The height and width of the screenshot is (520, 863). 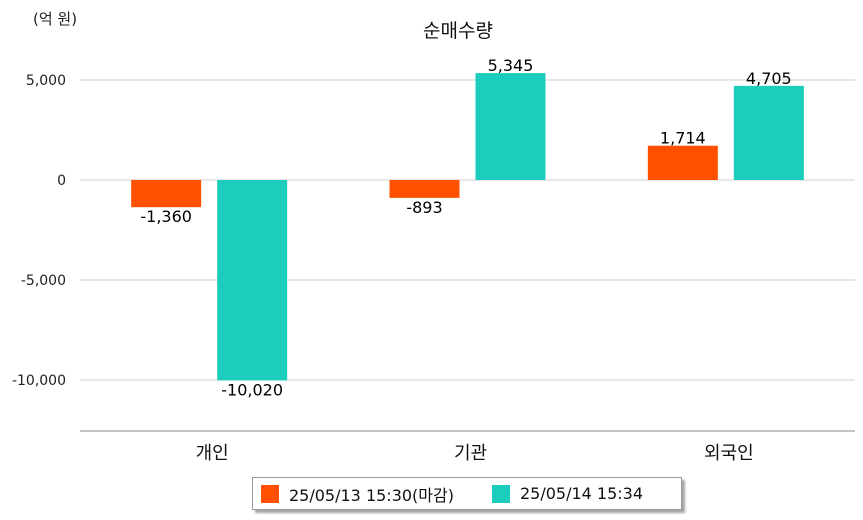 I want to click on y-tick-label: 5,000, so click(x=46, y=81).